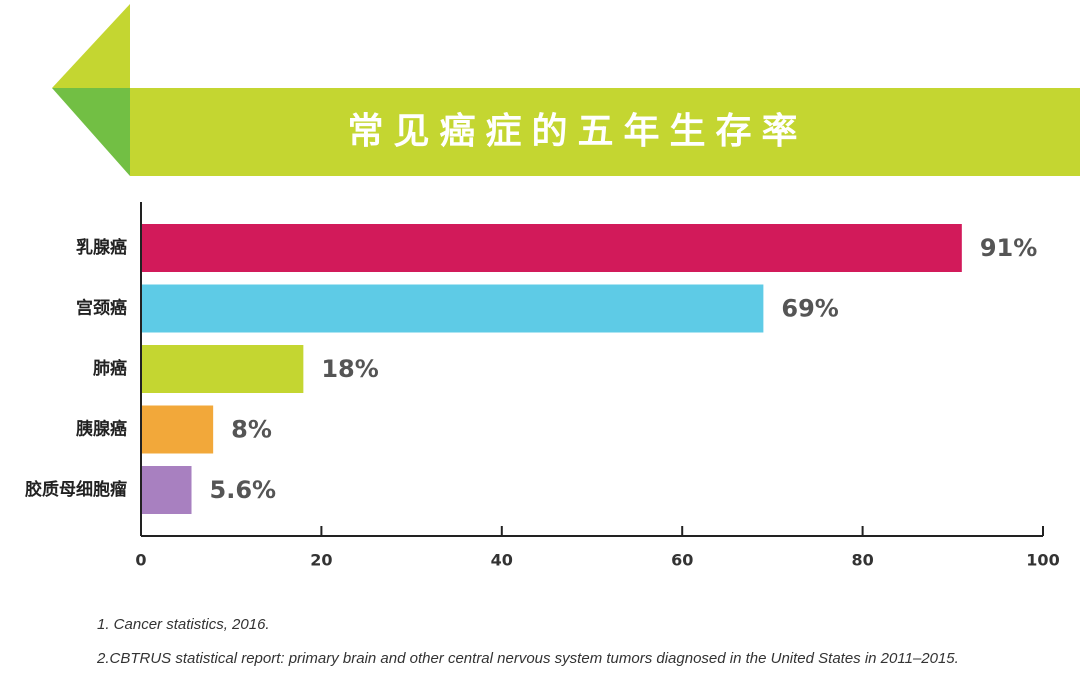 The width and height of the screenshot is (1080, 688). What do you see at coordinates (1008, 248) in the screenshot?
I see `value-label-0: 91%` at bounding box center [1008, 248].